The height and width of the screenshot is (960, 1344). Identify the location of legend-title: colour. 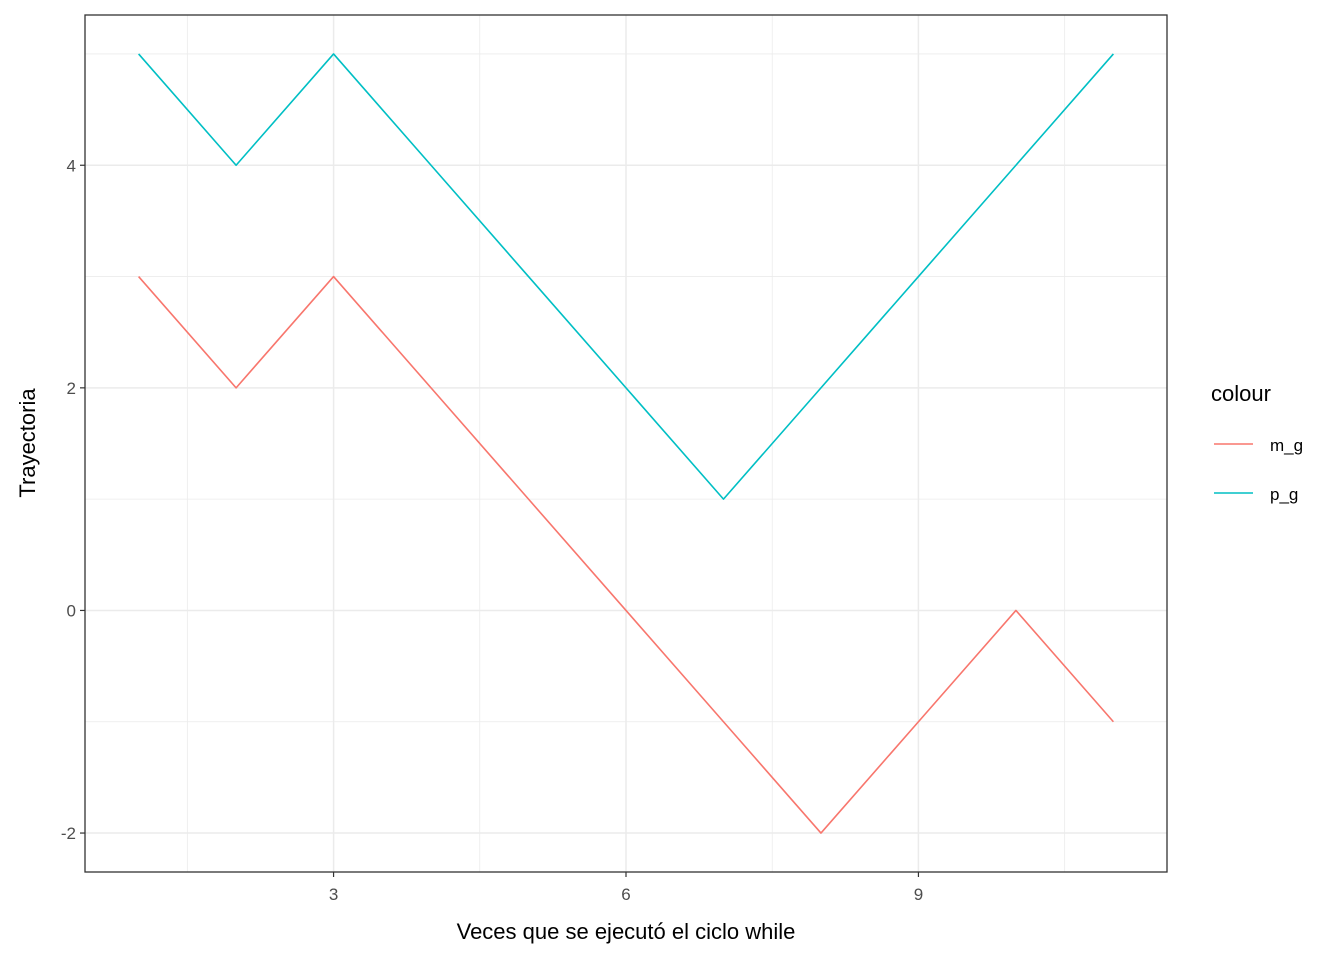
(1241, 393).